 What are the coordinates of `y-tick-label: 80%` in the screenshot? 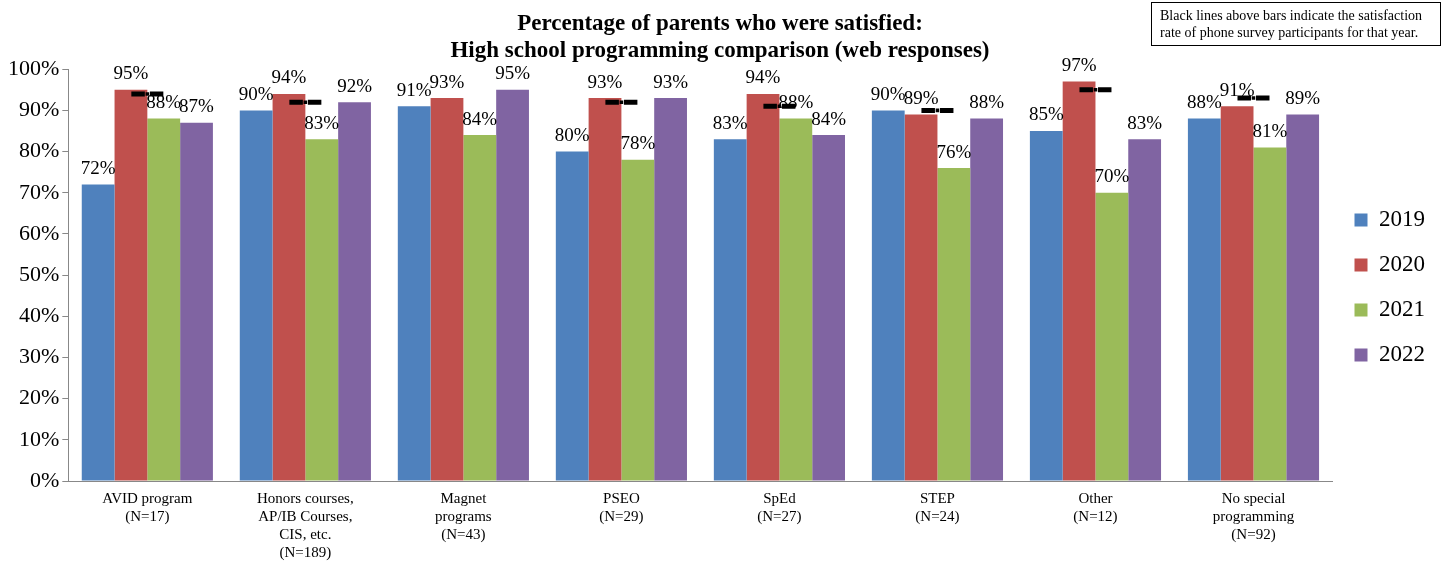 It's located at (39, 150).